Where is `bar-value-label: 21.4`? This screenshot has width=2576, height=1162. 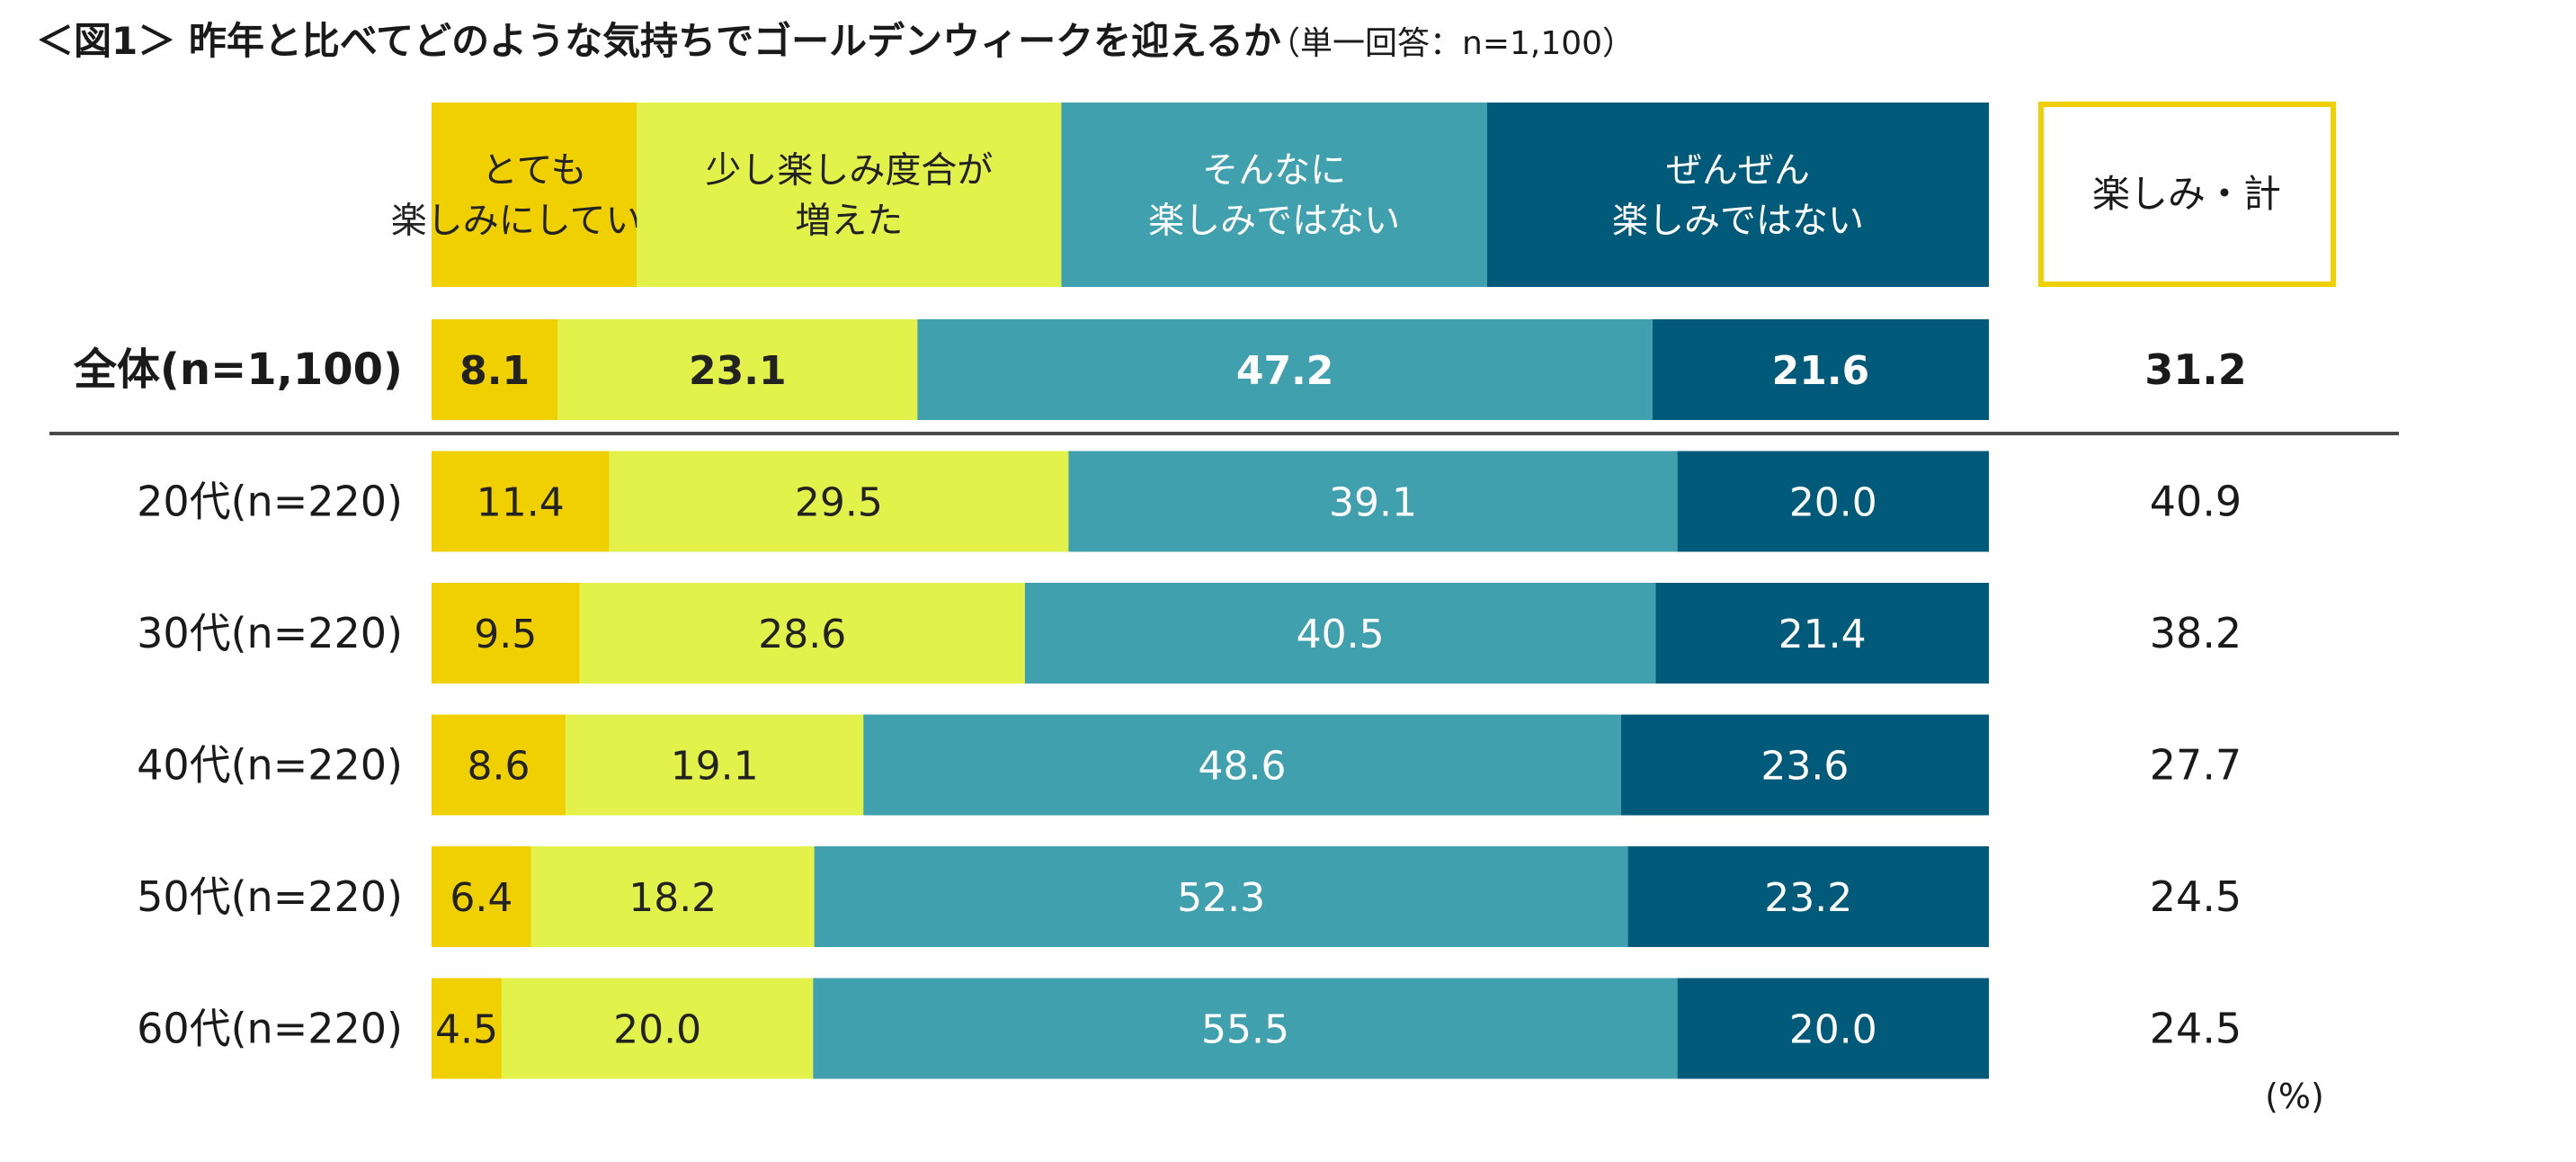
bar-value-label: 21.4 is located at coordinates (1823, 634).